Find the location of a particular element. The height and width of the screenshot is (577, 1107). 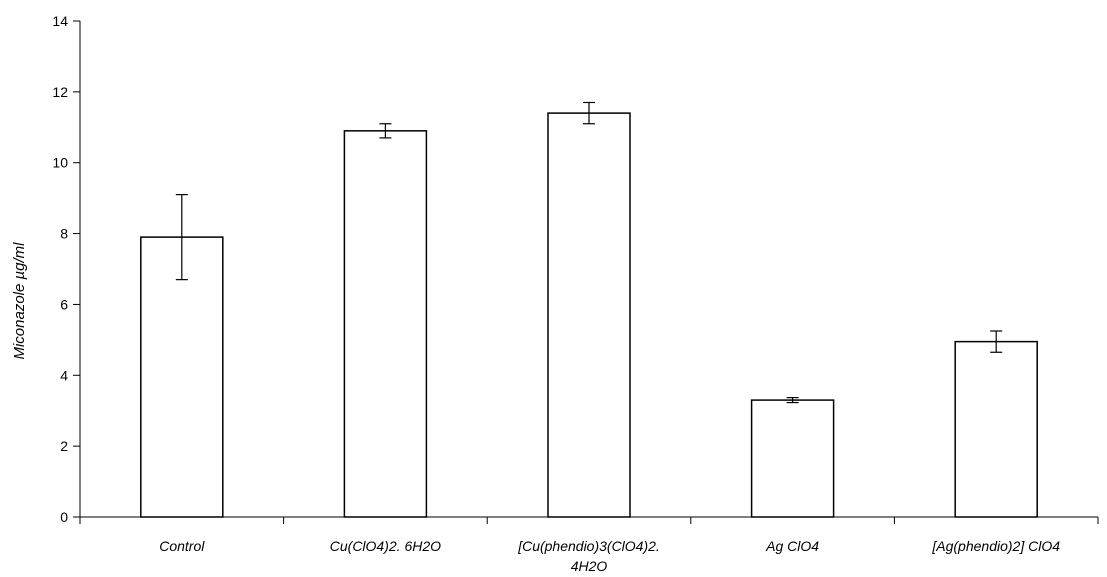

x-category-label: Ag ClO4 is located at coordinates (792, 546).